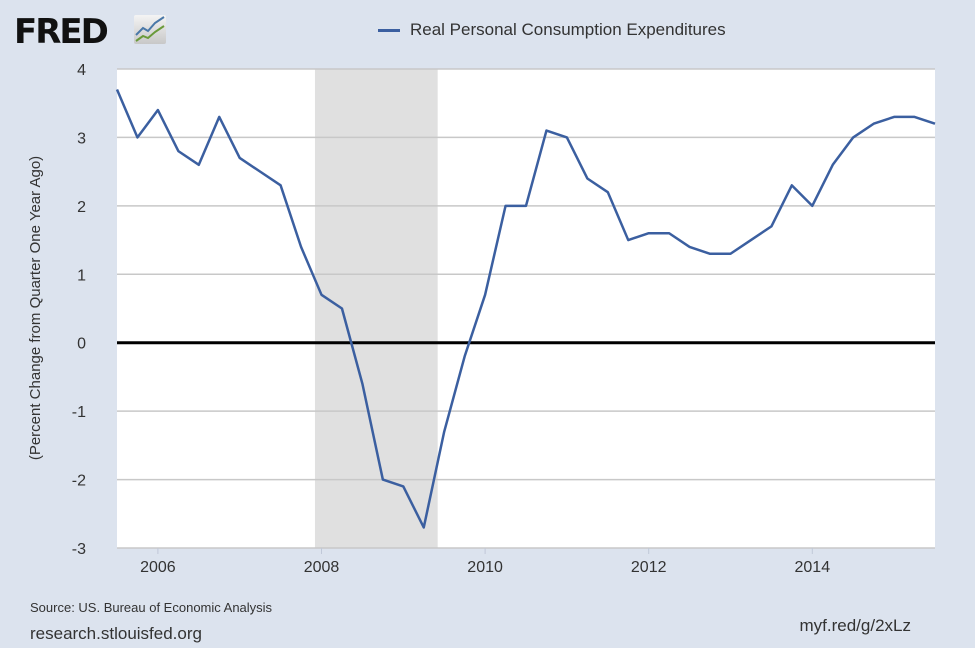 The width and height of the screenshot is (975, 648). I want to click on fred-logo: FRED, so click(61, 32).